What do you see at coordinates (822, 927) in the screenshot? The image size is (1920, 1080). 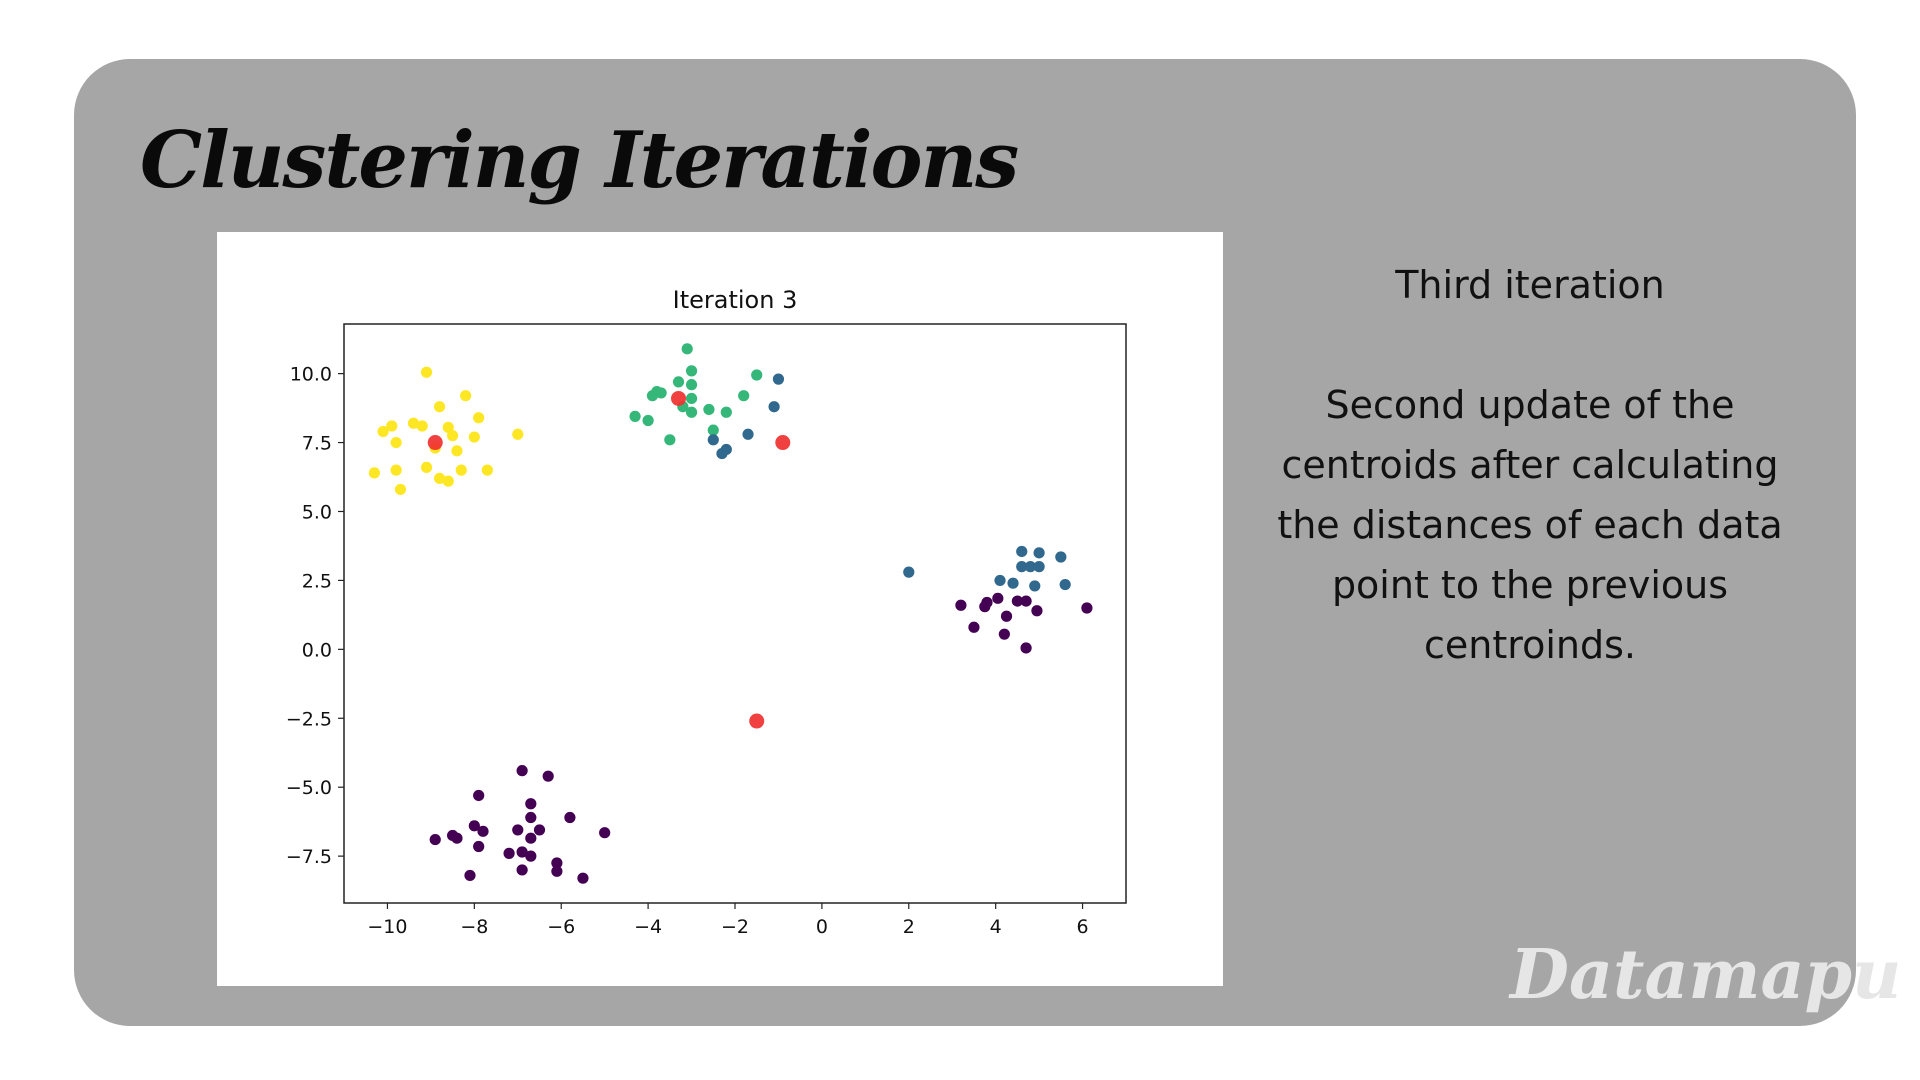 I see `x-tick-label: 0` at bounding box center [822, 927].